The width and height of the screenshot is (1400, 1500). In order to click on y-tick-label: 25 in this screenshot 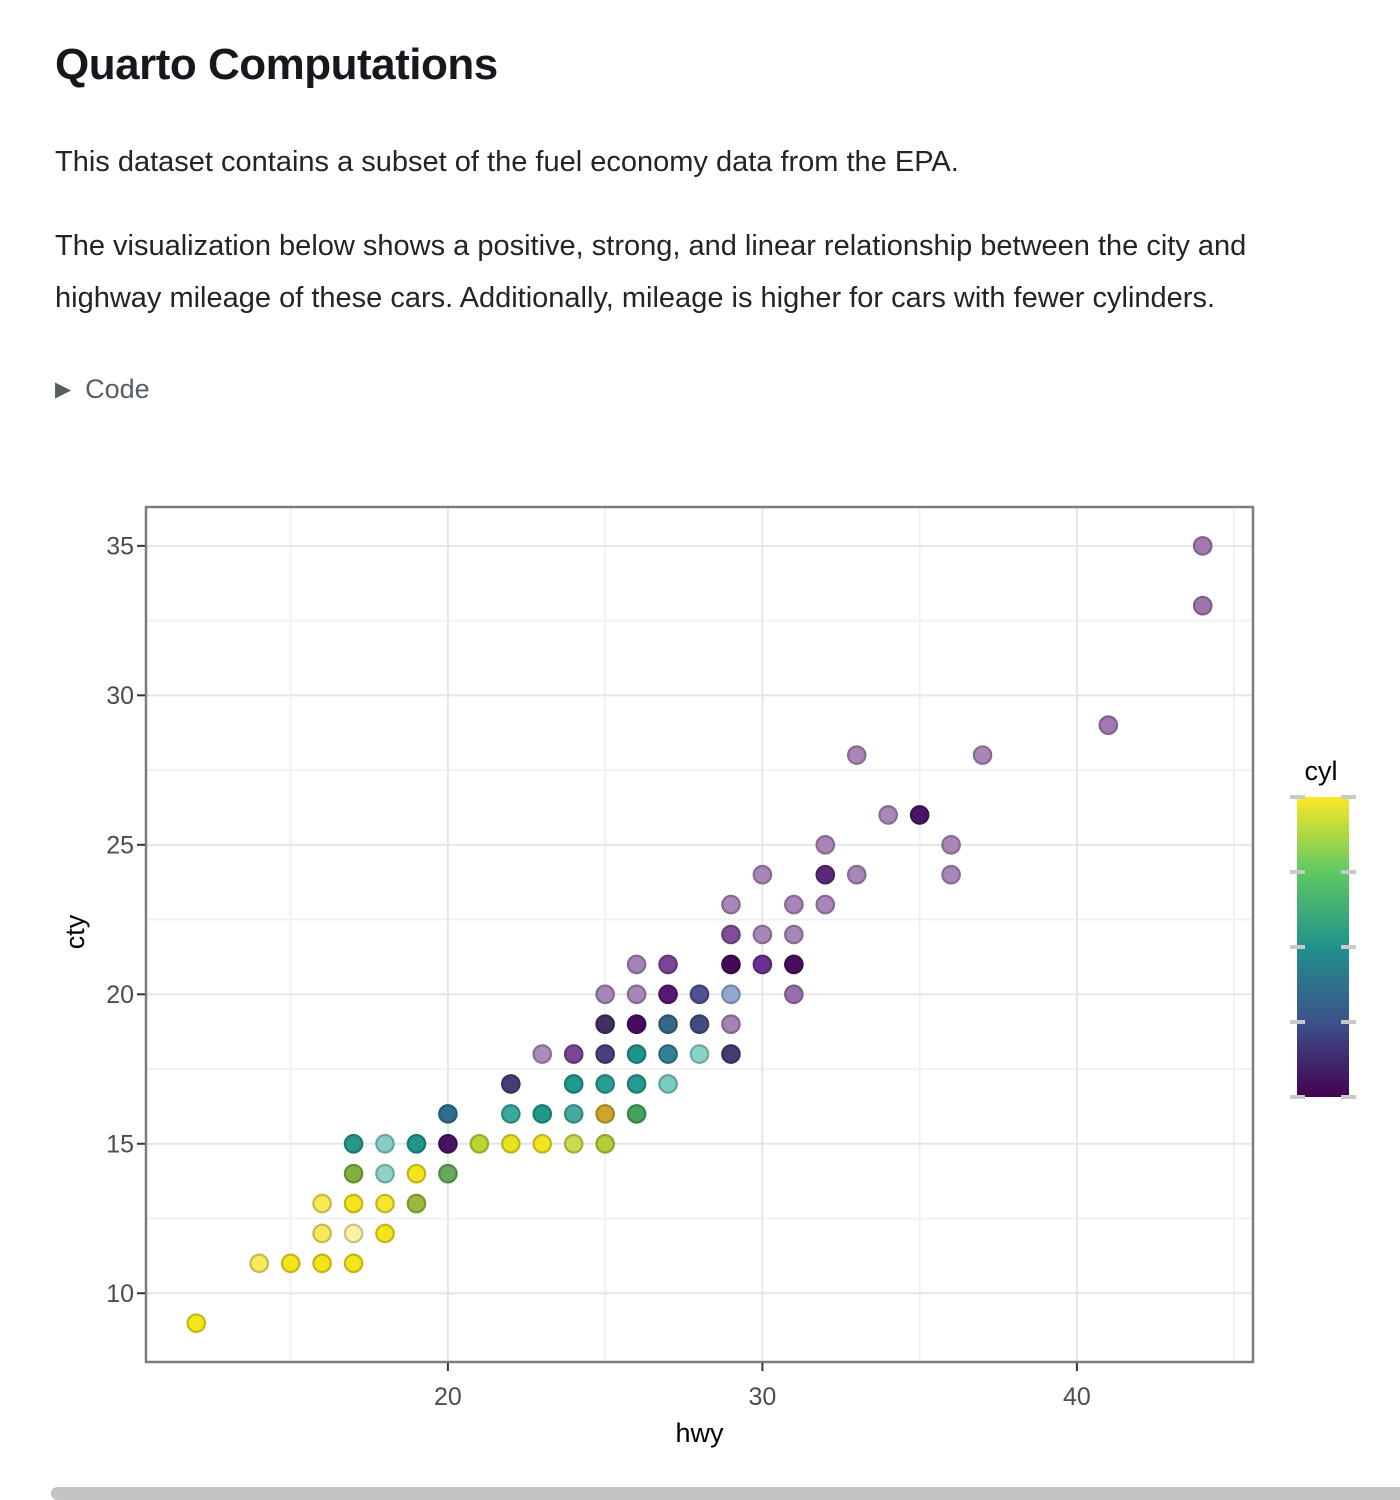, I will do `click(120, 846)`.